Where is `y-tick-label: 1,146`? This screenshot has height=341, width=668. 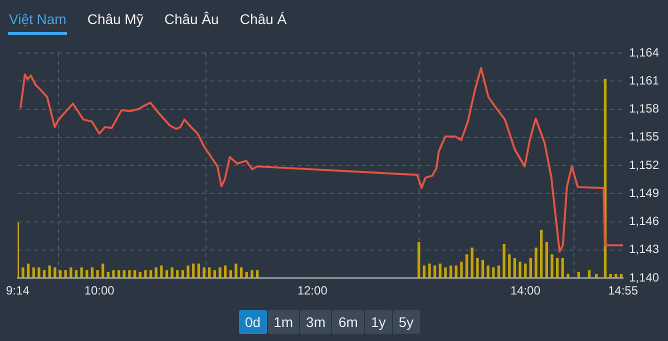
y-tick-label: 1,146 is located at coordinates (644, 221).